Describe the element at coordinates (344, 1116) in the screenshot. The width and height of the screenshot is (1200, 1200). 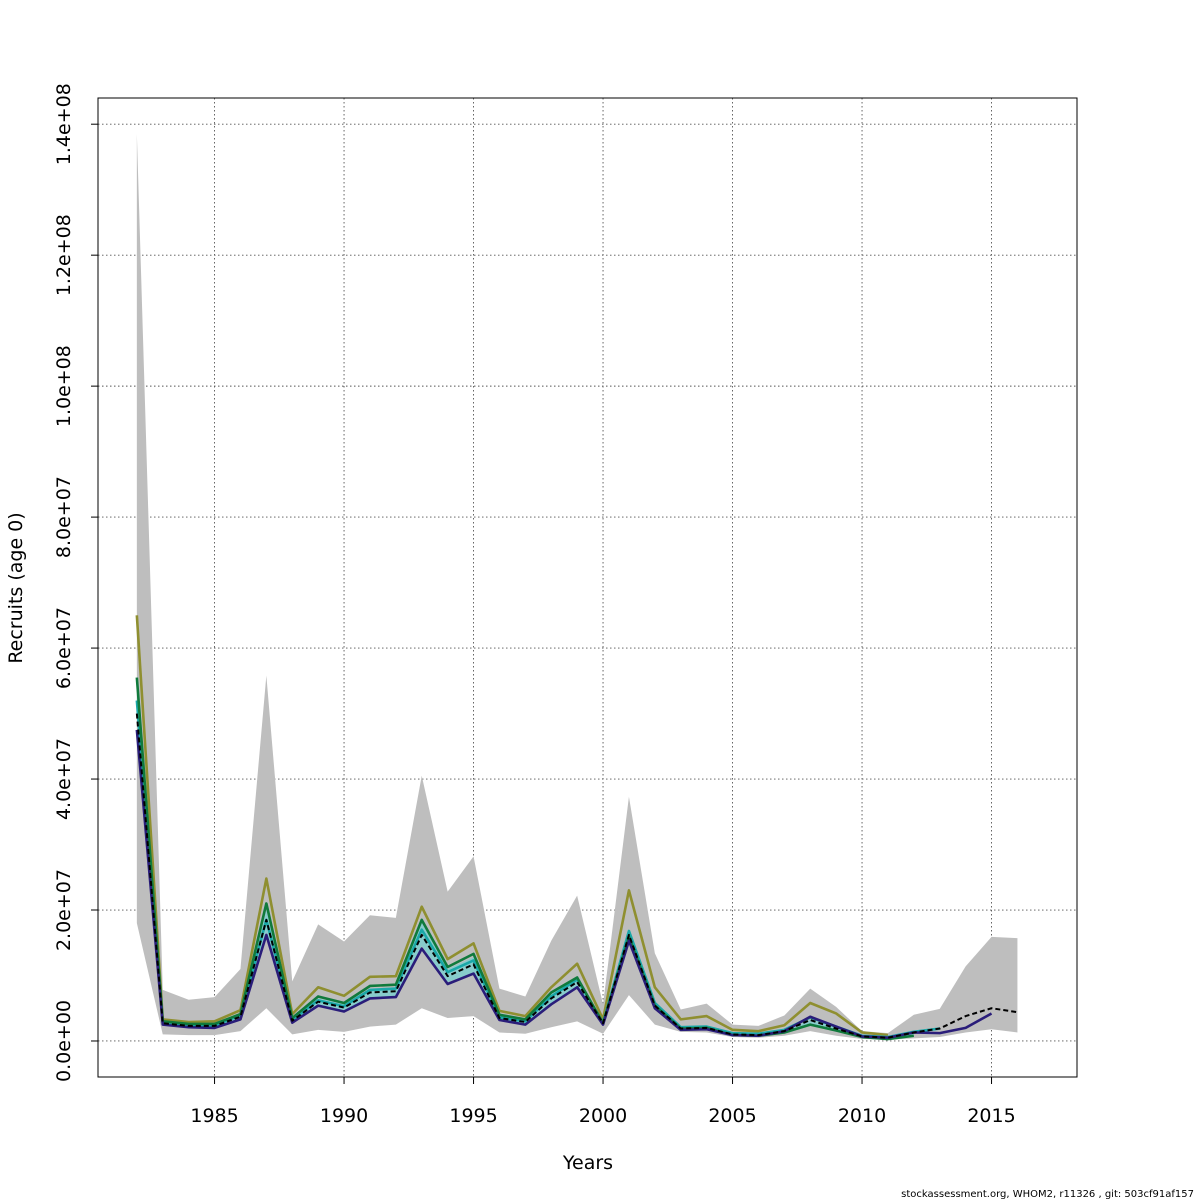
I see `x-tick-label: 1990` at that location.